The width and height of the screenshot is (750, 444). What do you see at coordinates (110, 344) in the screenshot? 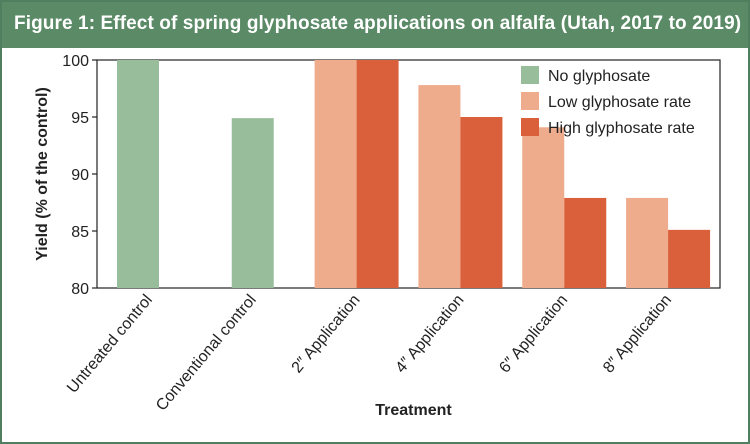
I see `x-tick-label-untreated-control: Untreated control` at bounding box center [110, 344].